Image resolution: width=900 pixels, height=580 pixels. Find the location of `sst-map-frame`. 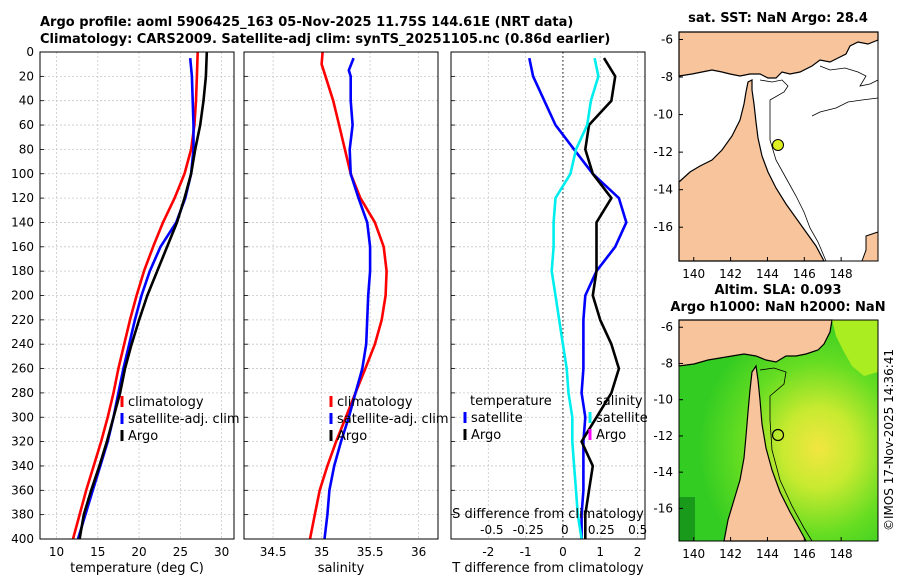

sst-map-frame is located at coordinates (778, 146).